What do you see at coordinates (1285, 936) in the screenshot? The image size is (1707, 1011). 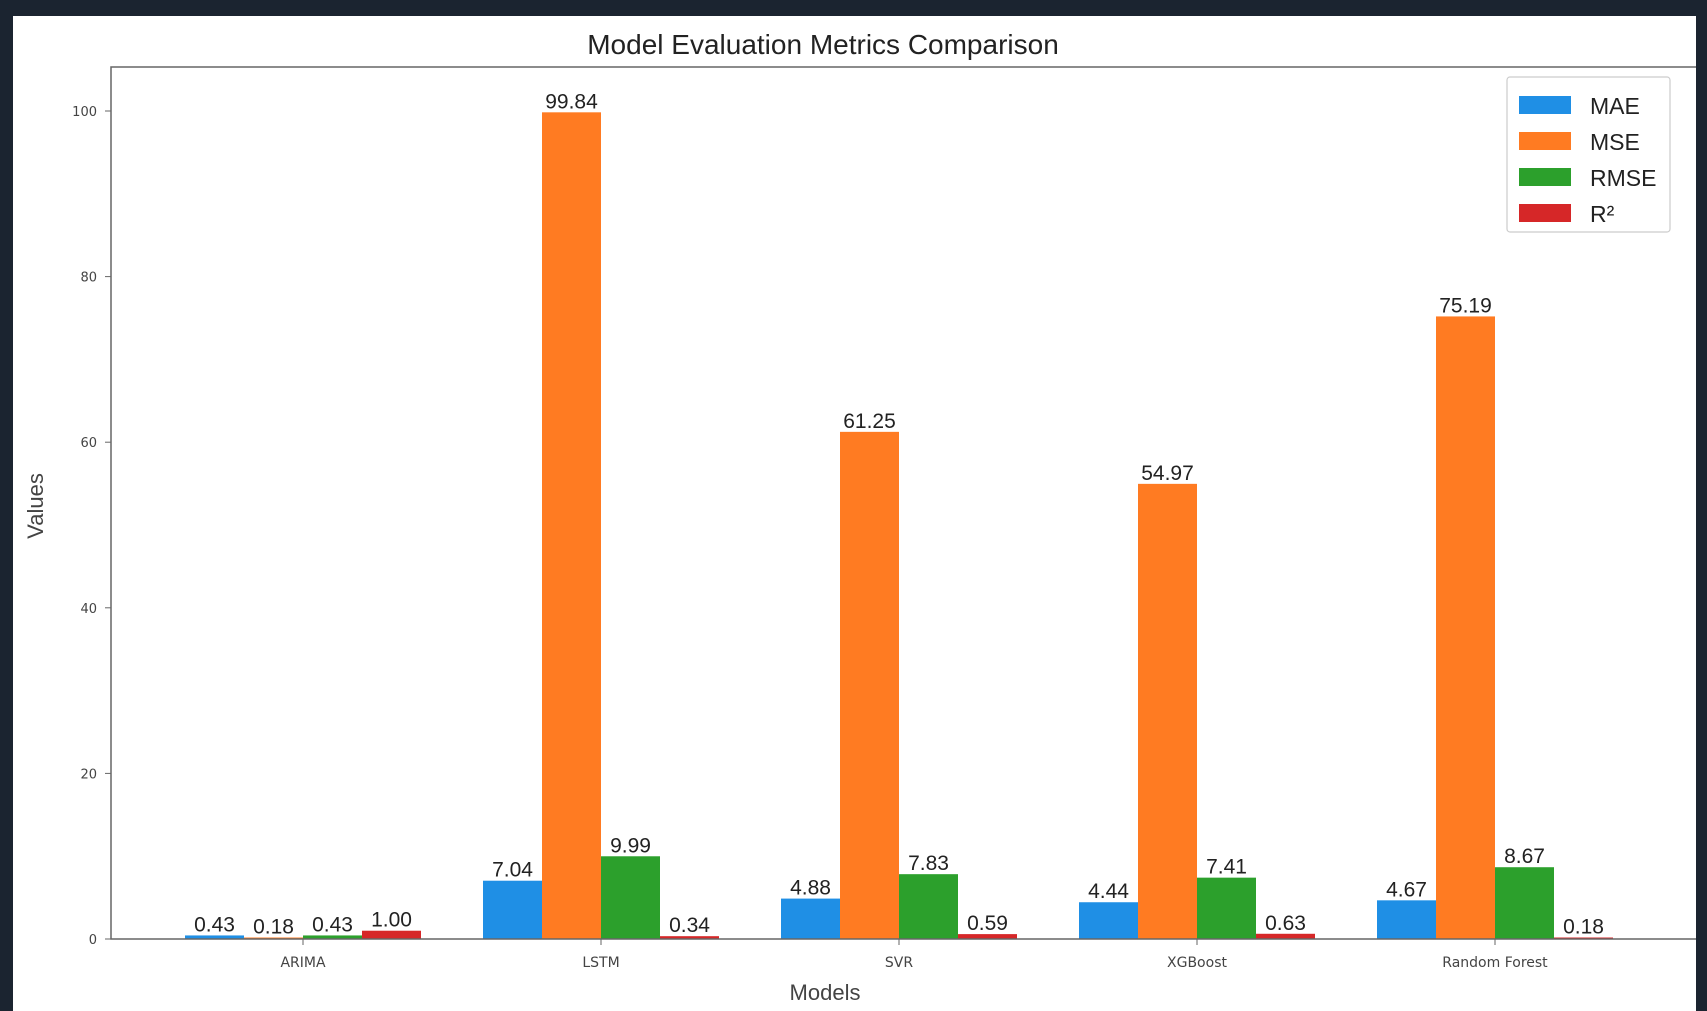 I see `bar-r-xgboost` at bounding box center [1285, 936].